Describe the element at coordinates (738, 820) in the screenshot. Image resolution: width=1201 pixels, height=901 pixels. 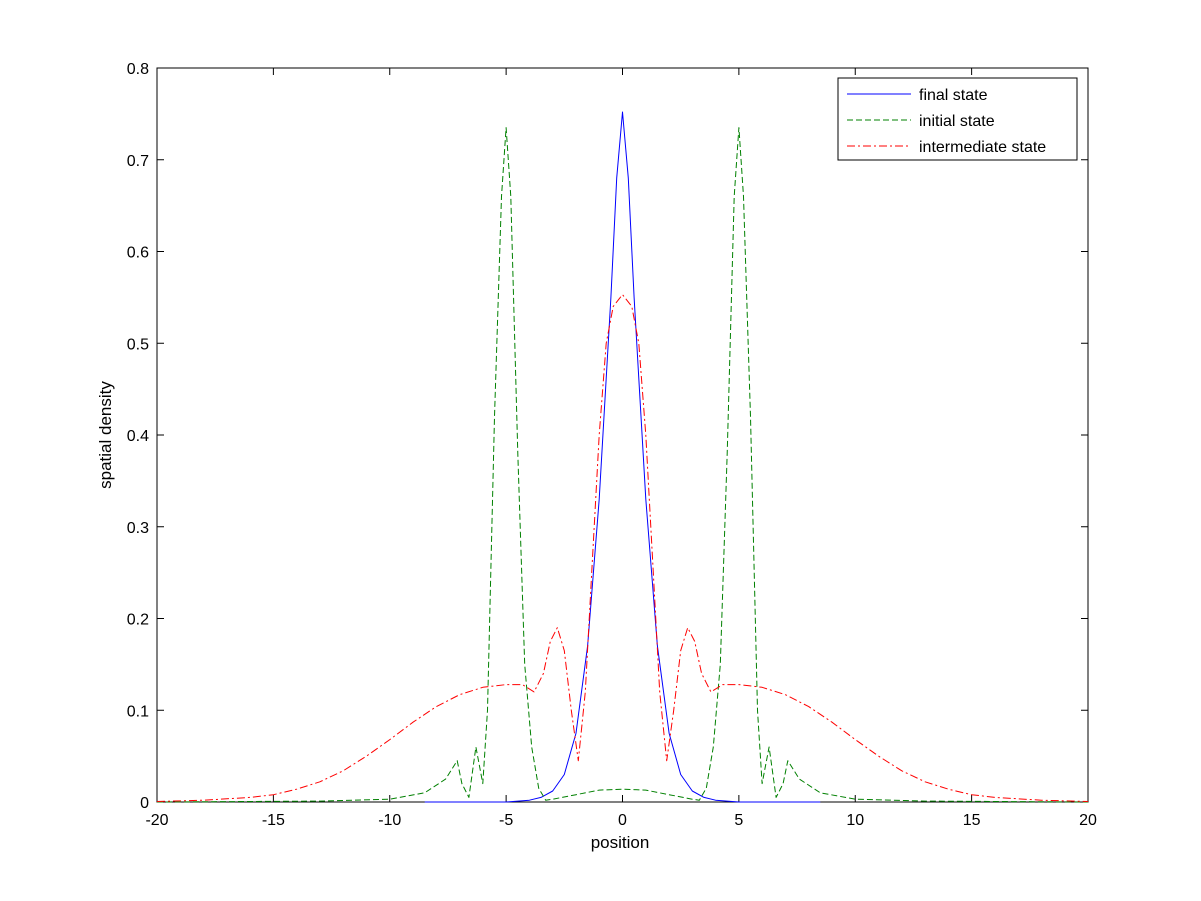
I see `x-tick-label: 5` at that location.